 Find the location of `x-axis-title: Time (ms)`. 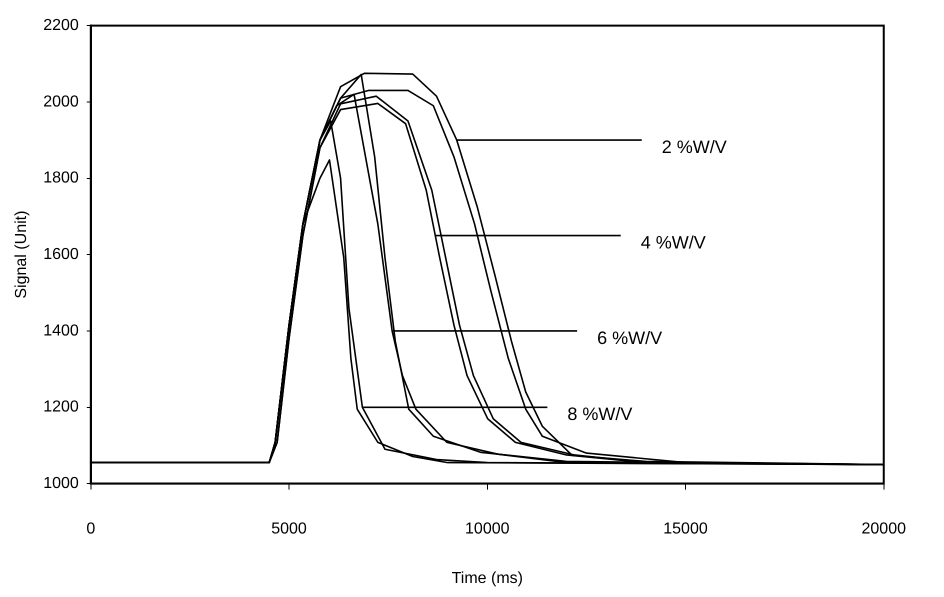

x-axis-title: Time (ms) is located at coordinates (487, 578).